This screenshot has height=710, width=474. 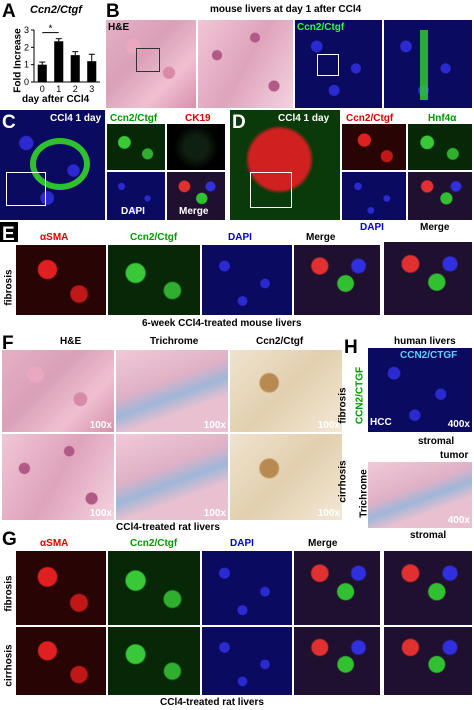 What do you see at coordinates (425, 341) in the screenshot?
I see `h-title: human livers` at bounding box center [425, 341].